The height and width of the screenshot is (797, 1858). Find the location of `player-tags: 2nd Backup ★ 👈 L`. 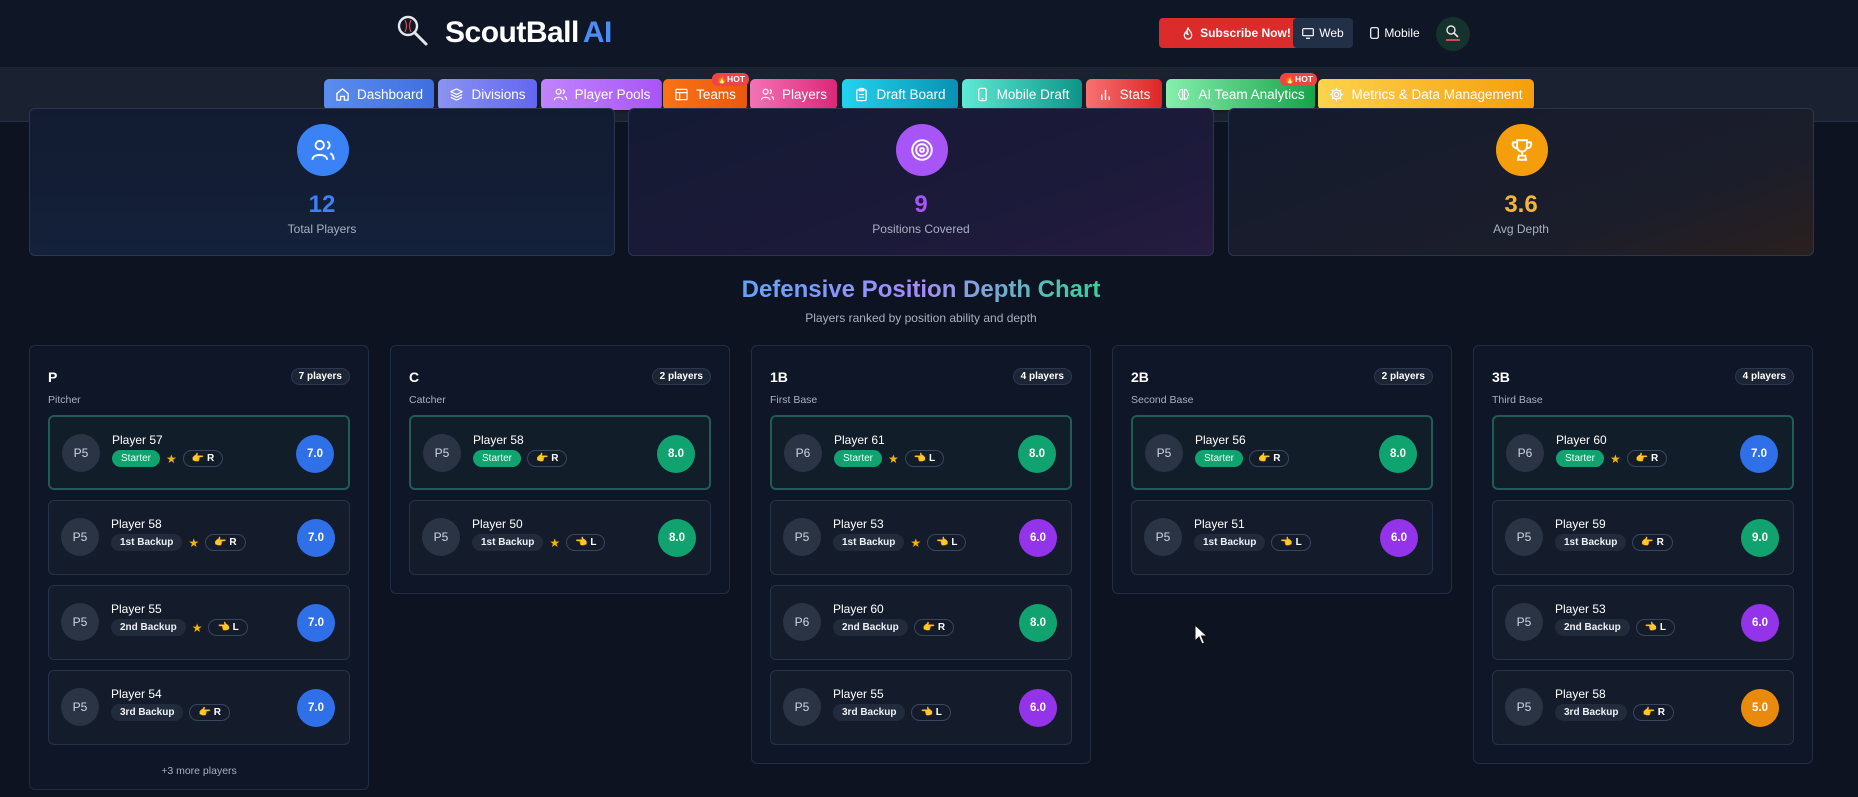

player-tags: 2nd Backup ★ 👈 L is located at coordinates (179, 627).